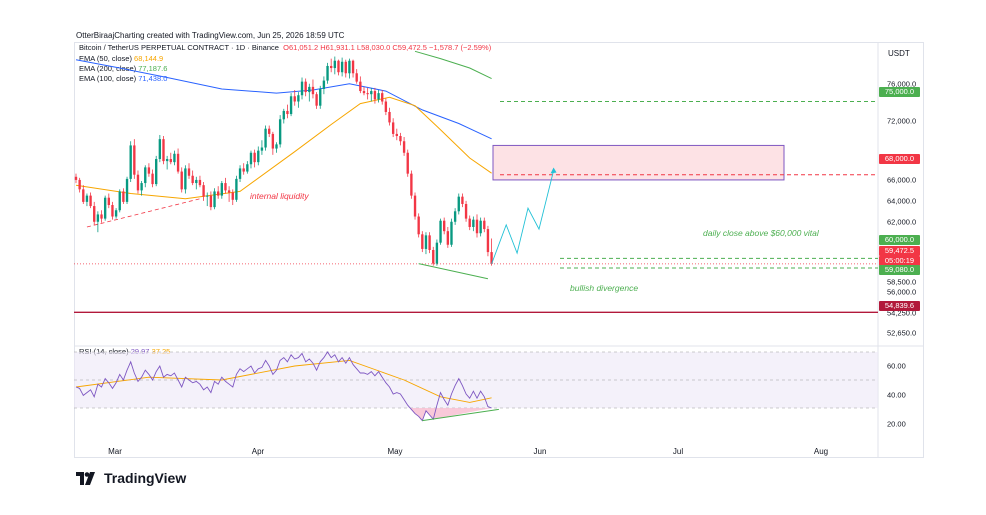 The width and height of the screenshot is (986, 515). Describe the element at coordinates (123, 78) in the screenshot. I see `ema100-legend: EMA (100, close) 71,438.0` at that location.